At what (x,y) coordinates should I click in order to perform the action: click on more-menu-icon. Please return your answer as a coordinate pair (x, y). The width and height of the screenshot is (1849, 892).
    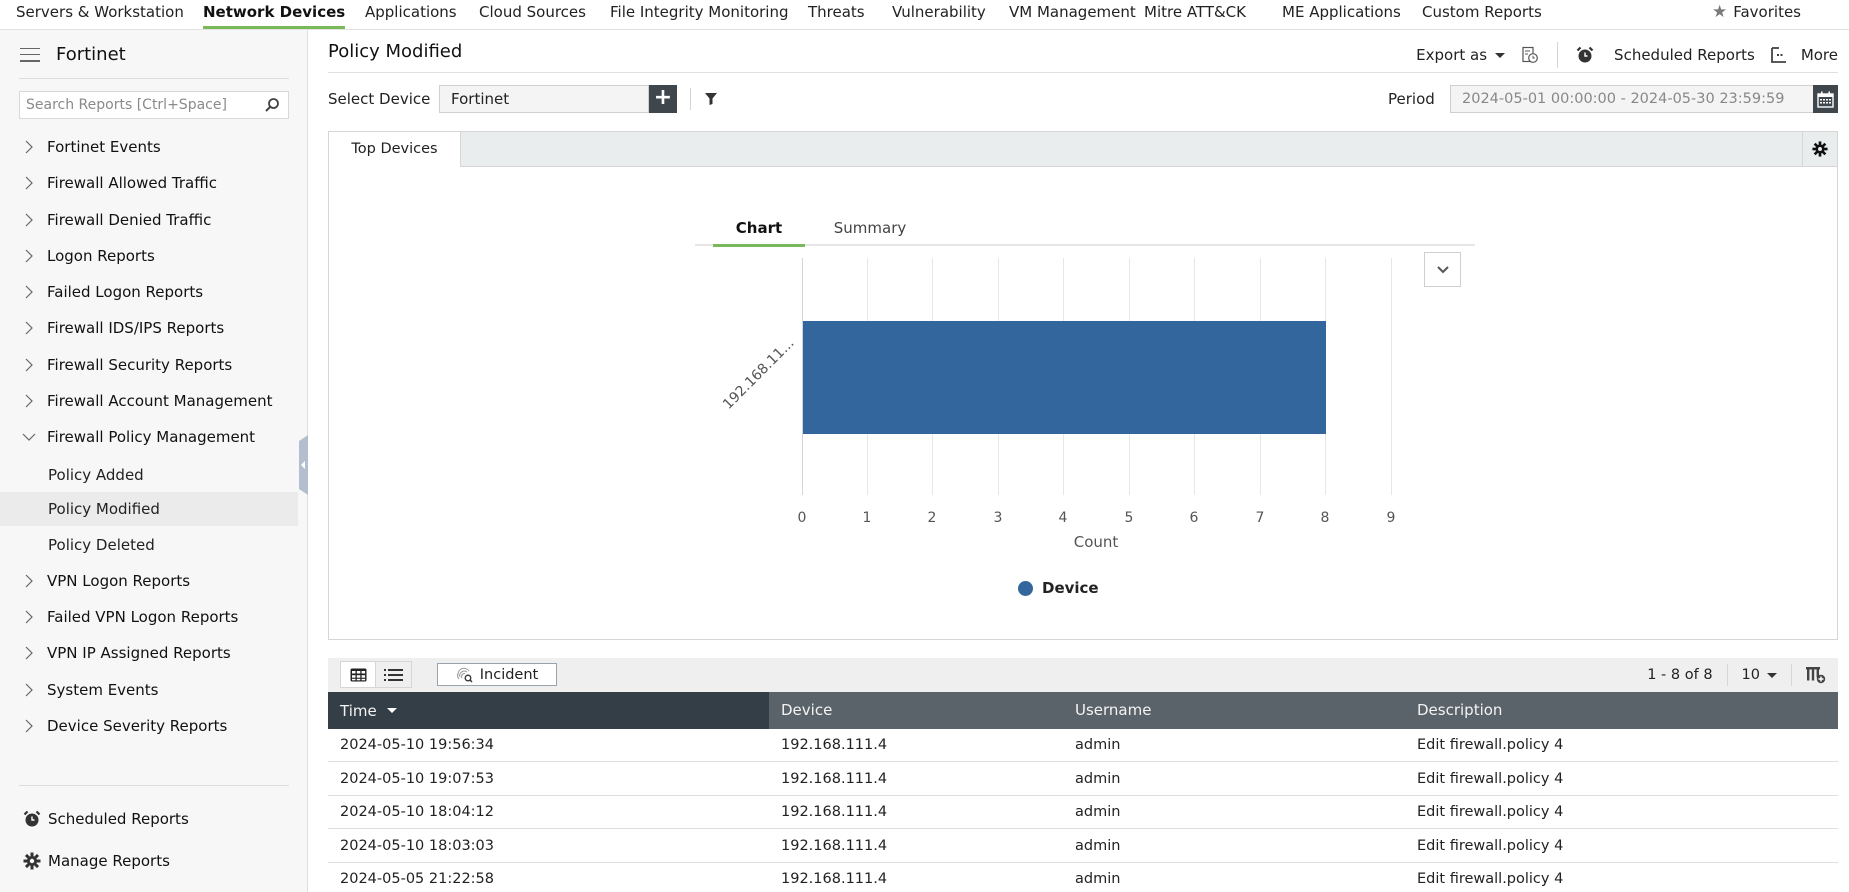
    Looking at the image, I should click on (1778, 55).